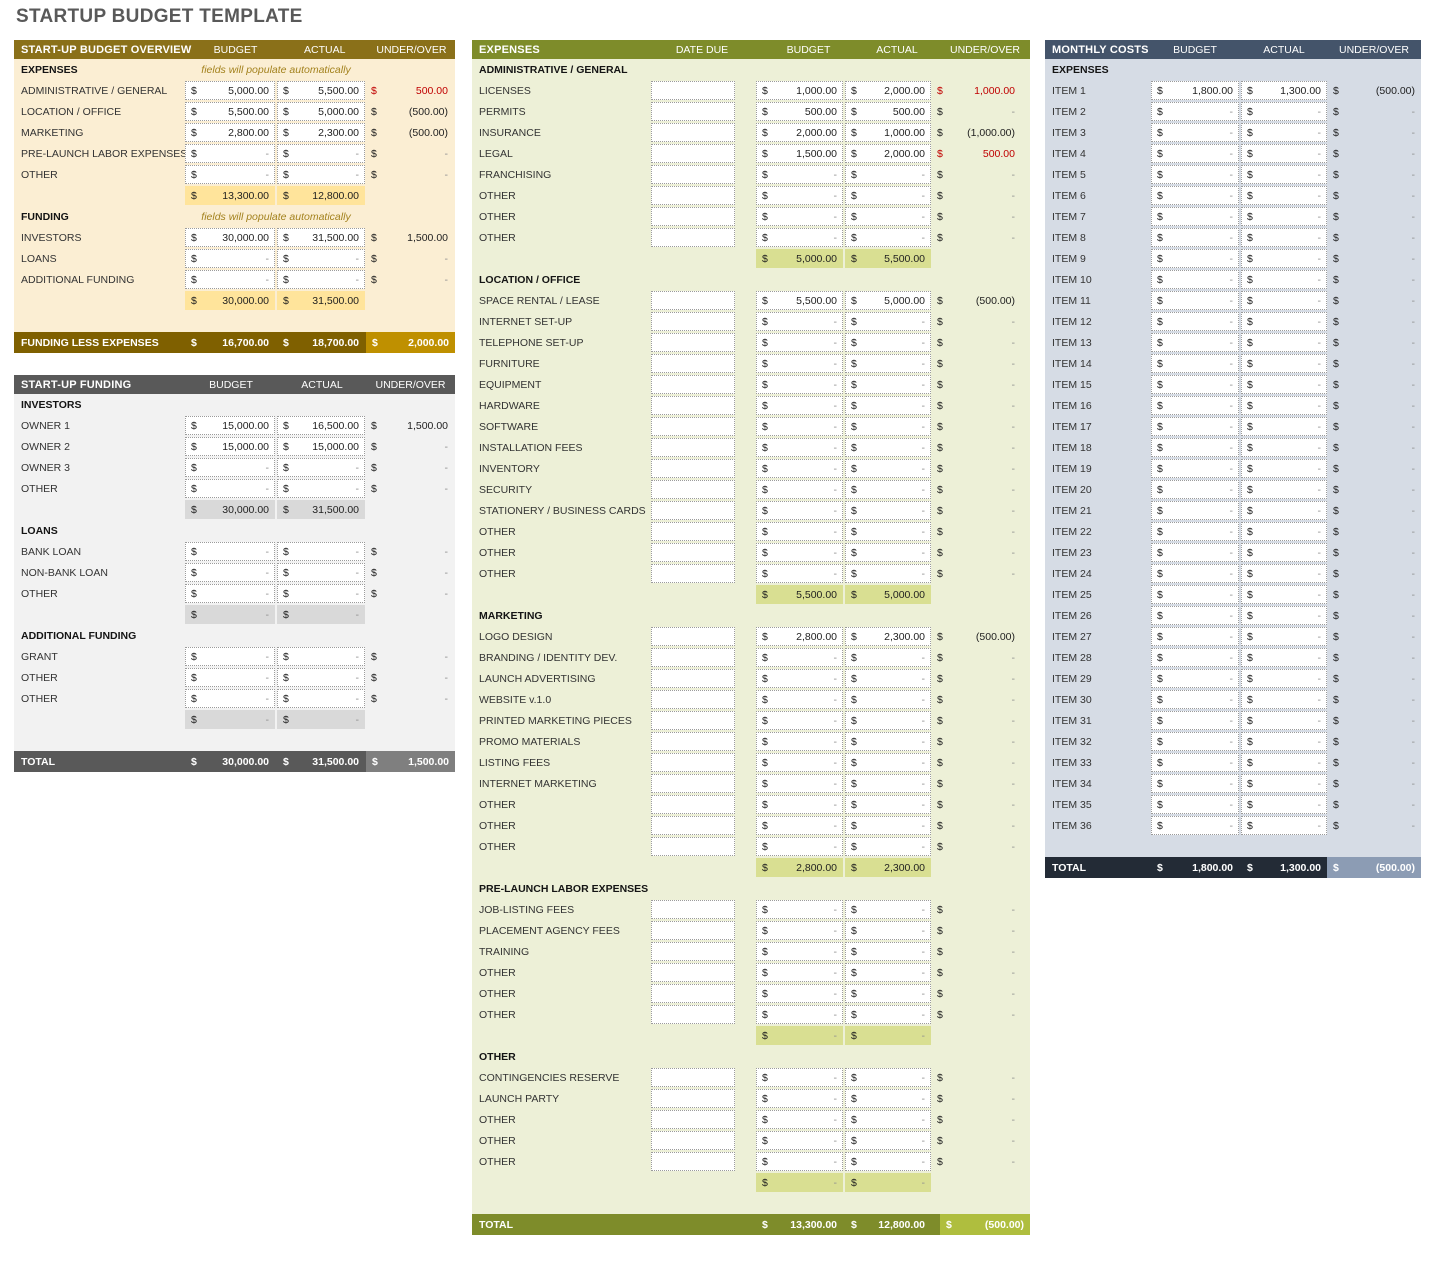  What do you see at coordinates (230, 111) in the screenshot?
I see `budget-cell: $5,500.00` at bounding box center [230, 111].